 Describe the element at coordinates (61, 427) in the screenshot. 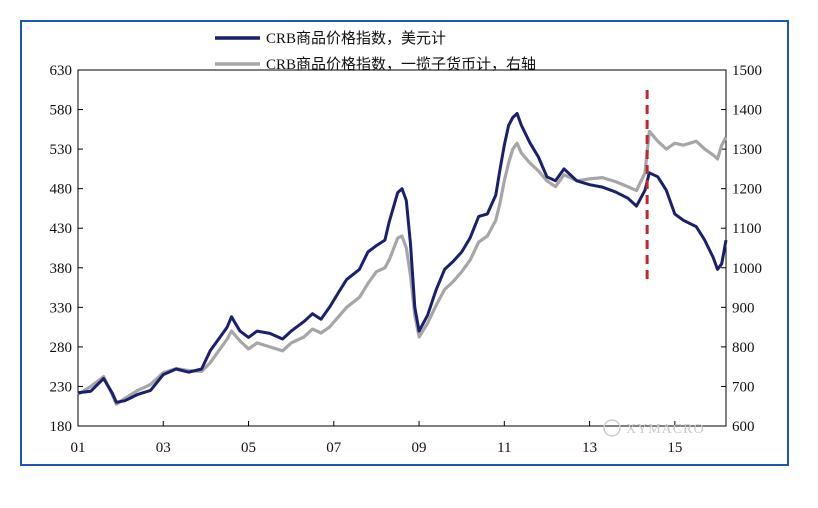

I see `left-tick-label: 180` at that location.